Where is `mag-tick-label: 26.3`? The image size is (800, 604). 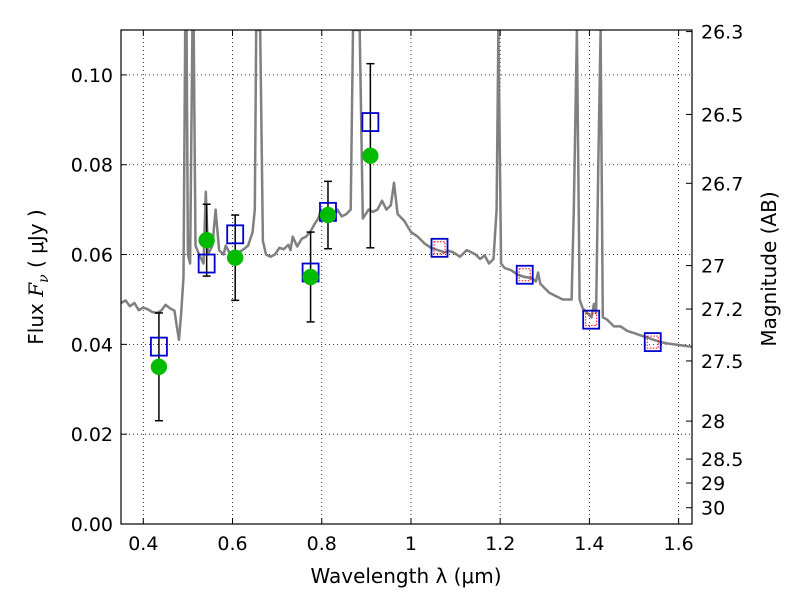 mag-tick-label: 26.3 is located at coordinates (722, 33).